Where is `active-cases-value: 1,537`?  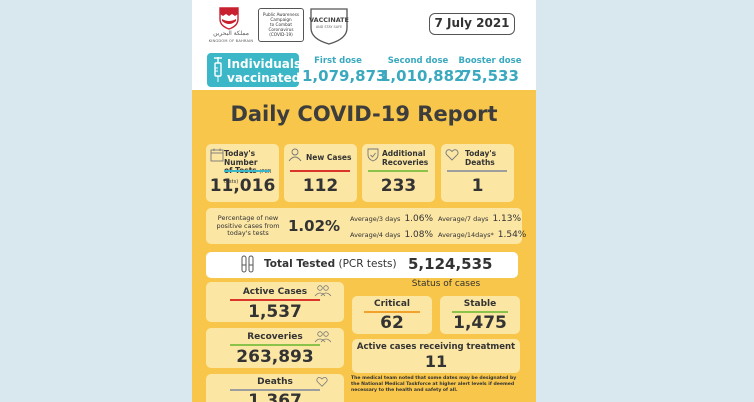 active-cases-value: 1,537 is located at coordinates (275, 312).